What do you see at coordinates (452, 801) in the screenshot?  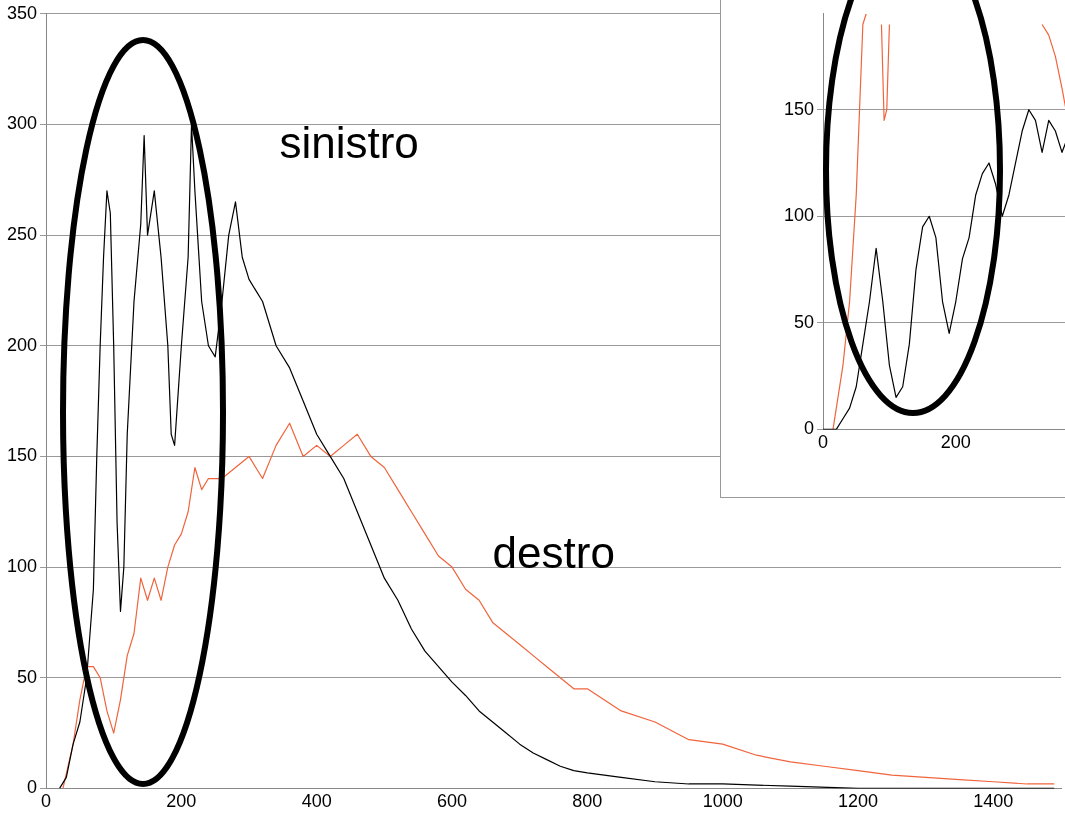 I see `x-tick-label: 600` at bounding box center [452, 801].